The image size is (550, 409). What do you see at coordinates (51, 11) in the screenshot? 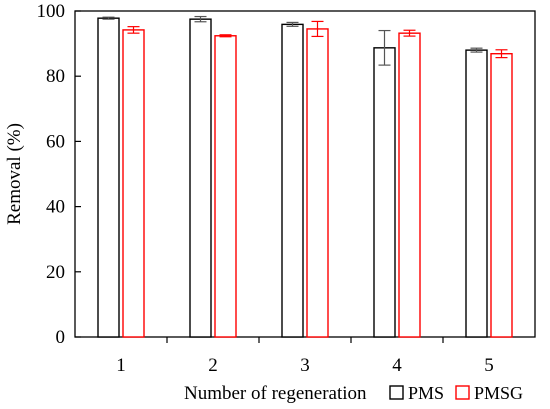
I see `y-tick-label: 100` at bounding box center [51, 11].